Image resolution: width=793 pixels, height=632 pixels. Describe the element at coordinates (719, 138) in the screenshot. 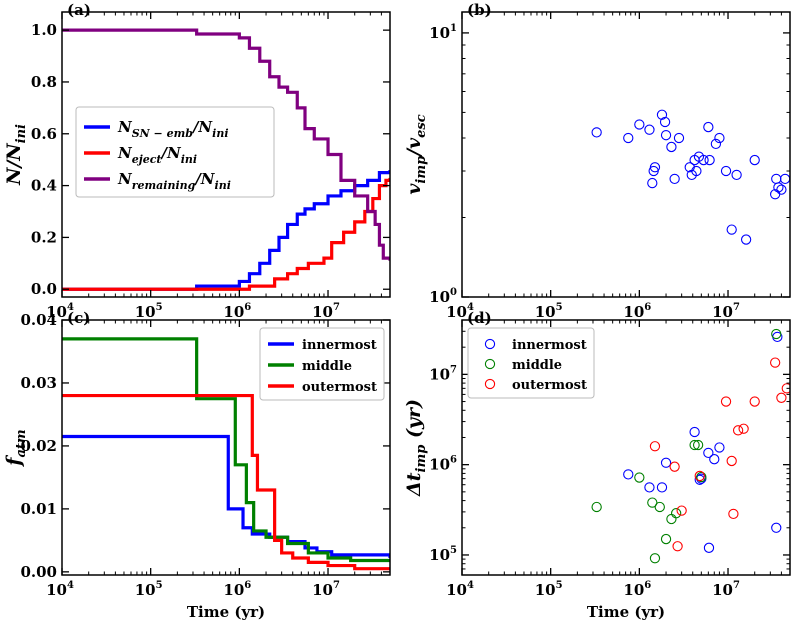

I see `point-v_imp/v_esc-22` at that location.